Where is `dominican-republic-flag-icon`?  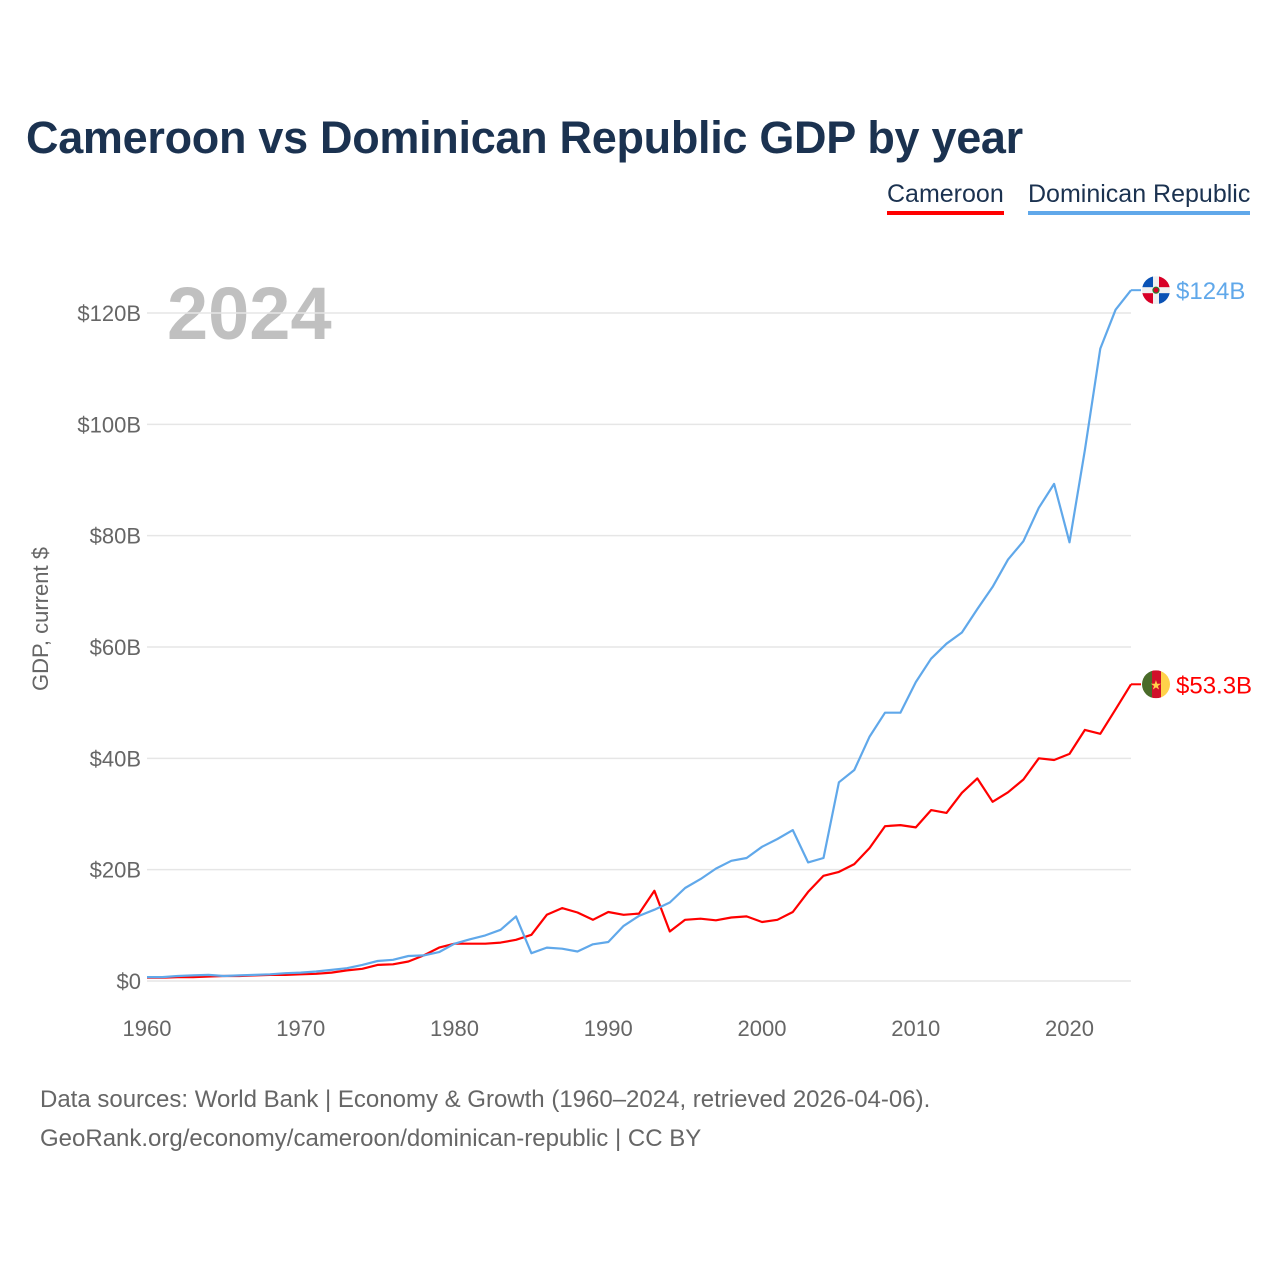
dominican-republic-flag-icon is located at coordinates (1156, 290).